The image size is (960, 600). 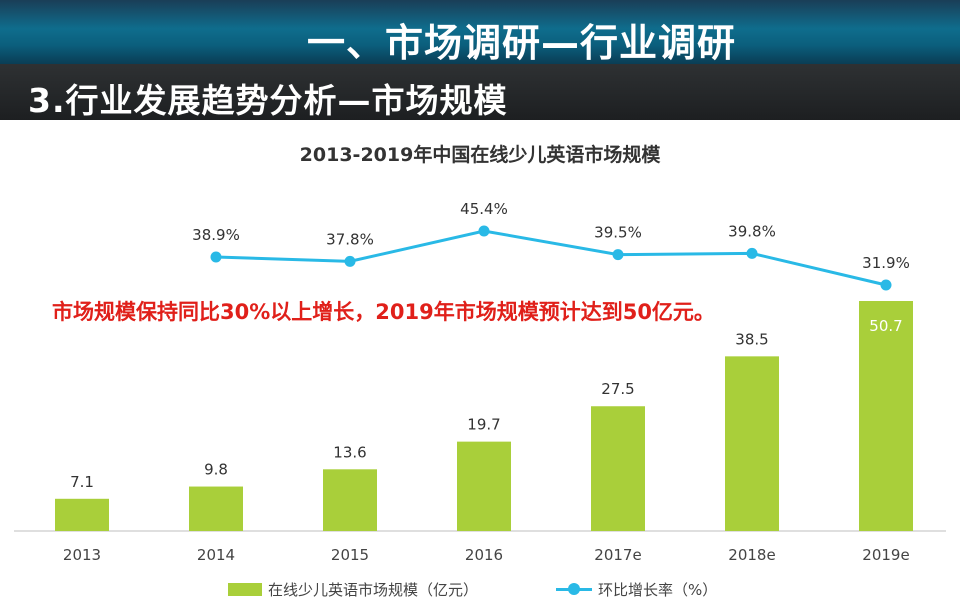 I want to click on growth-rate-label: 37.8%, so click(x=350, y=239).